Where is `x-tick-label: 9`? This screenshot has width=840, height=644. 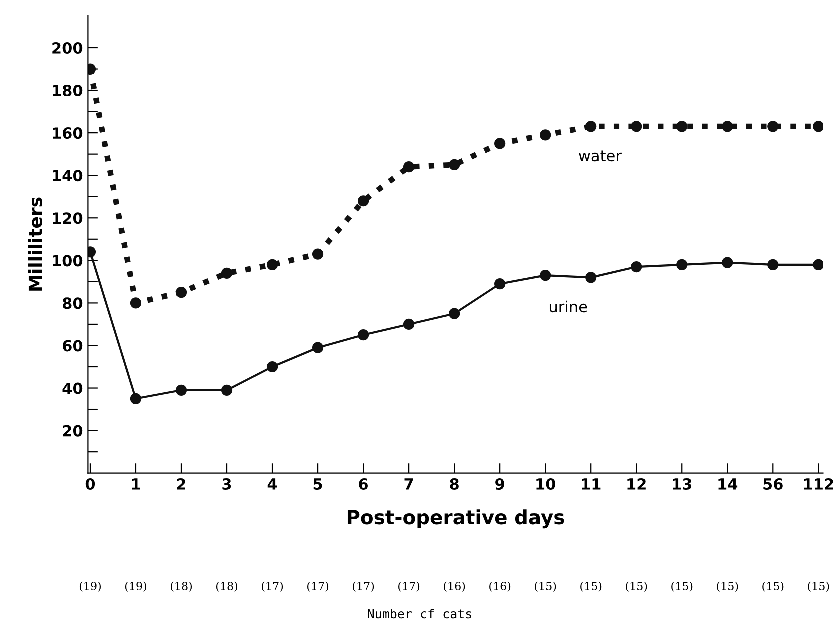
x-tick-label: 9 is located at coordinates (500, 484).